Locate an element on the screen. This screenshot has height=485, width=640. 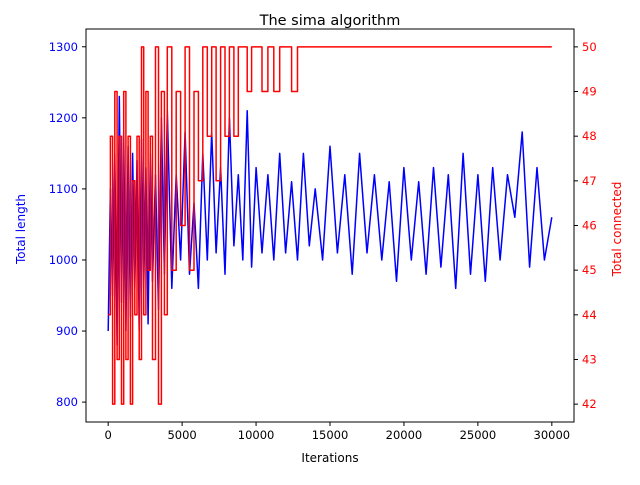
y-left-tick-label: 900 is located at coordinates (67, 331).